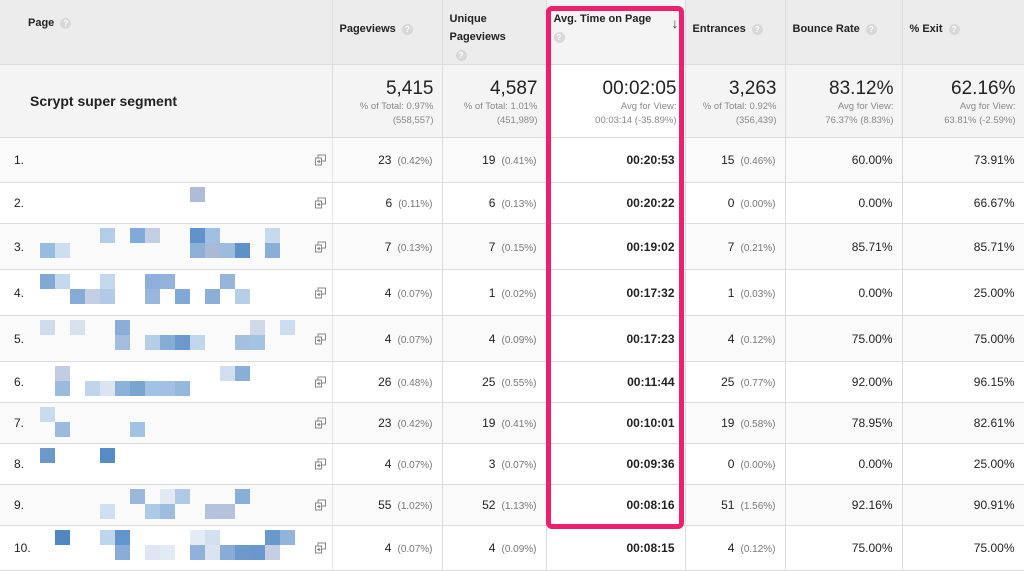 The width and height of the screenshot is (1024, 571). I want to click on value: 51, so click(728, 505).